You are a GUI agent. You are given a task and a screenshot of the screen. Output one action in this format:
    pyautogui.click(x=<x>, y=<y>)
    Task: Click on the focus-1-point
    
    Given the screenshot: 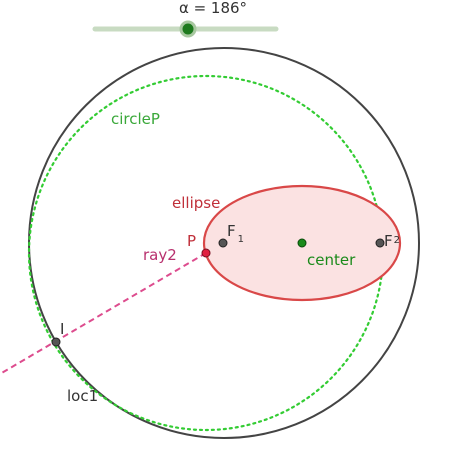 What is the action you would take?
    pyautogui.click(x=223, y=243)
    